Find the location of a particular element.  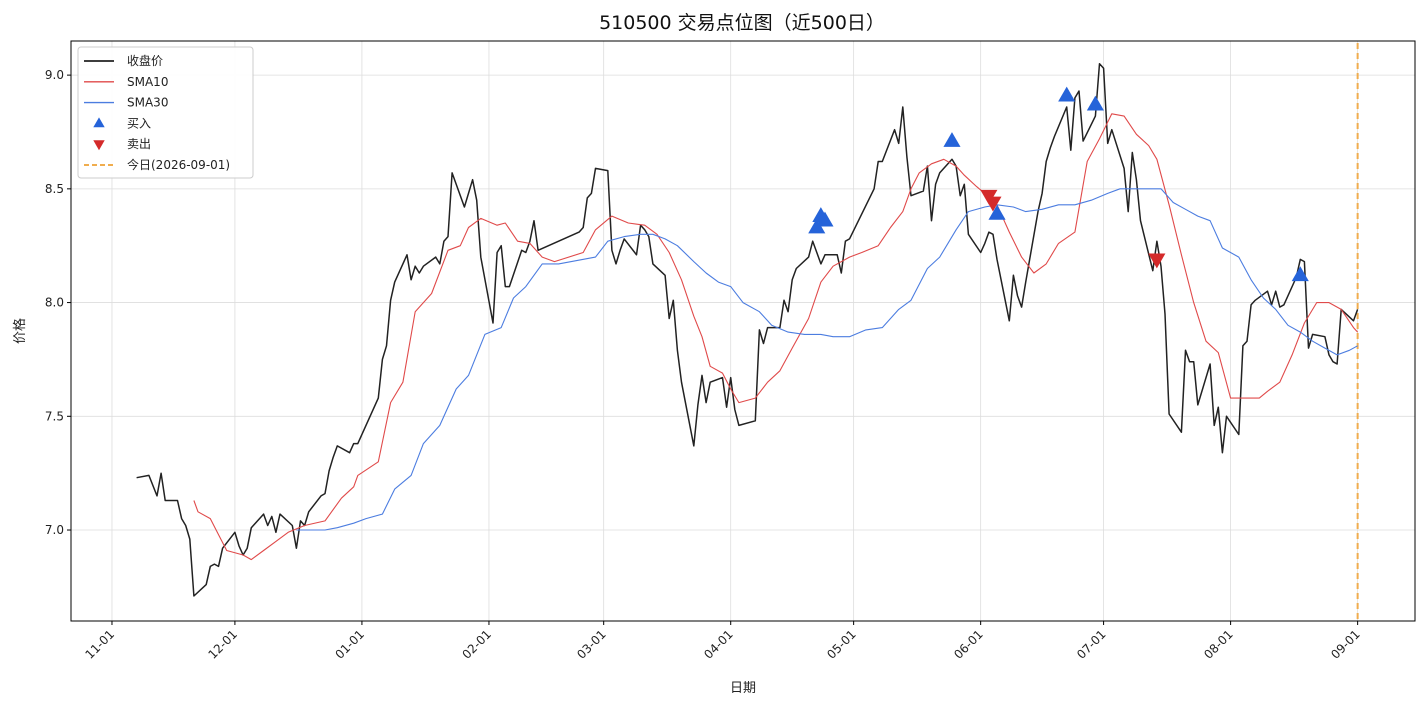

x-tick-label: 07-01 is located at coordinates (1091, 644).